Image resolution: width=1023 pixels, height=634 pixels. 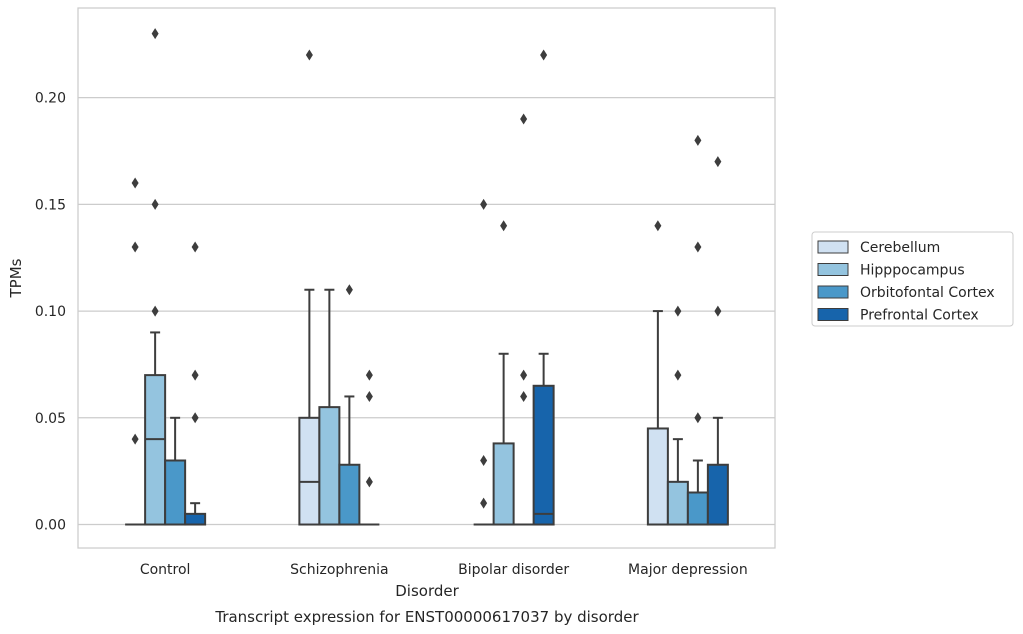 I want to click on legend-frame, so click(x=912, y=279).